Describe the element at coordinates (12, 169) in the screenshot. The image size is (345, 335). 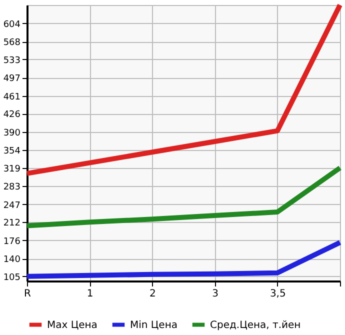
I see `y-tick-label: 319` at that location.